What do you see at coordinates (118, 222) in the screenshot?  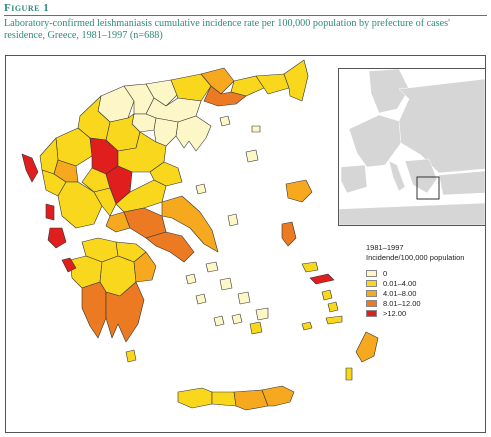 I see `prefecture-fokida` at bounding box center [118, 222].